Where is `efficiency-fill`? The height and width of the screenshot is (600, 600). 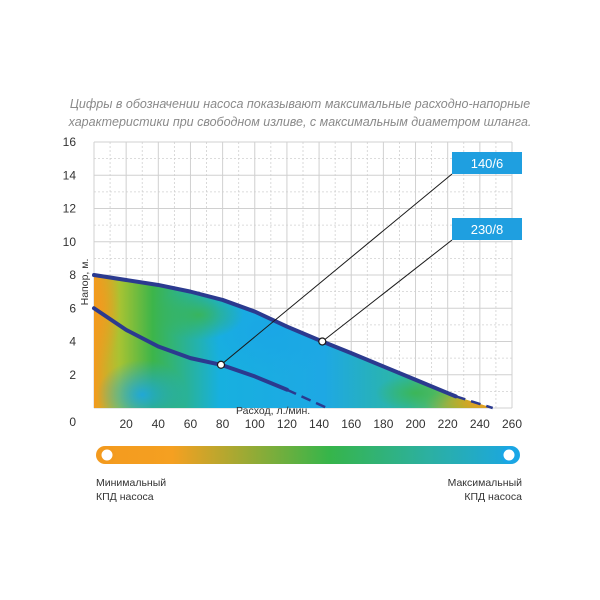
efficiency-fill is located at coordinates (293, 341).